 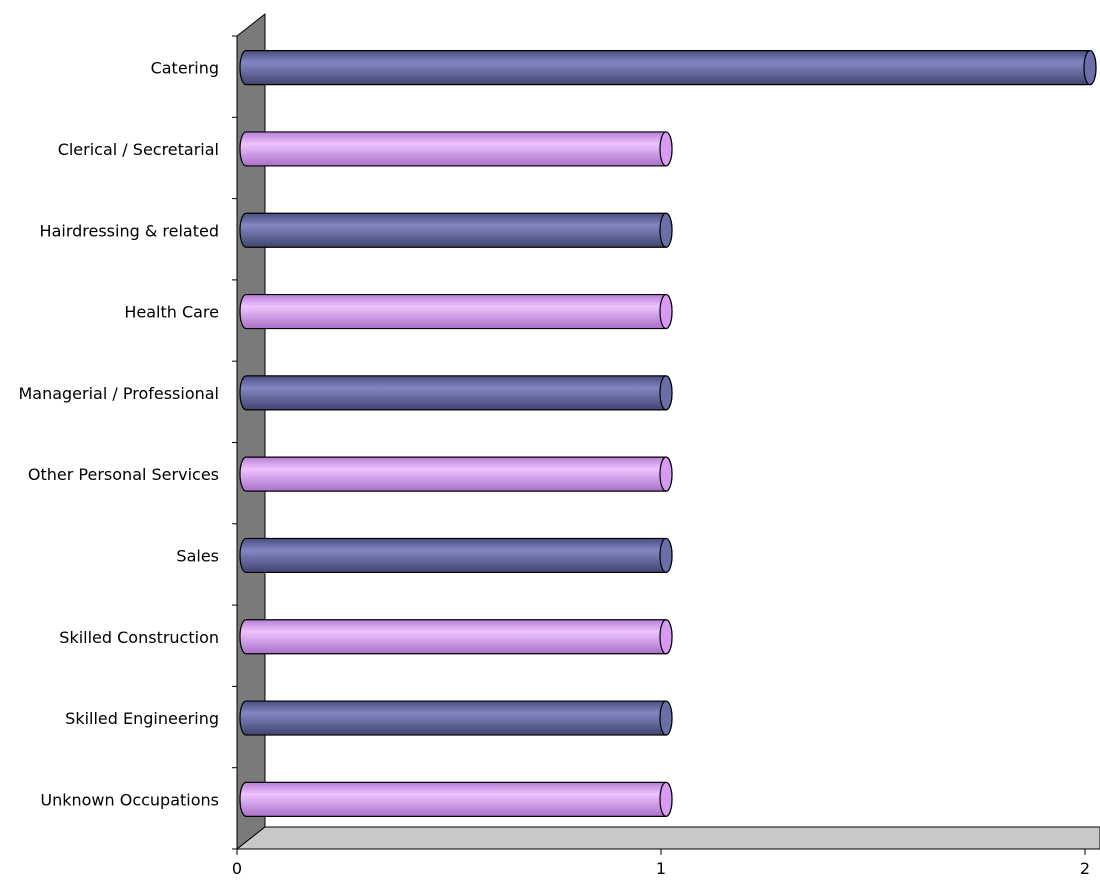 I want to click on y-axis-ticks, so click(x=234, y=442).